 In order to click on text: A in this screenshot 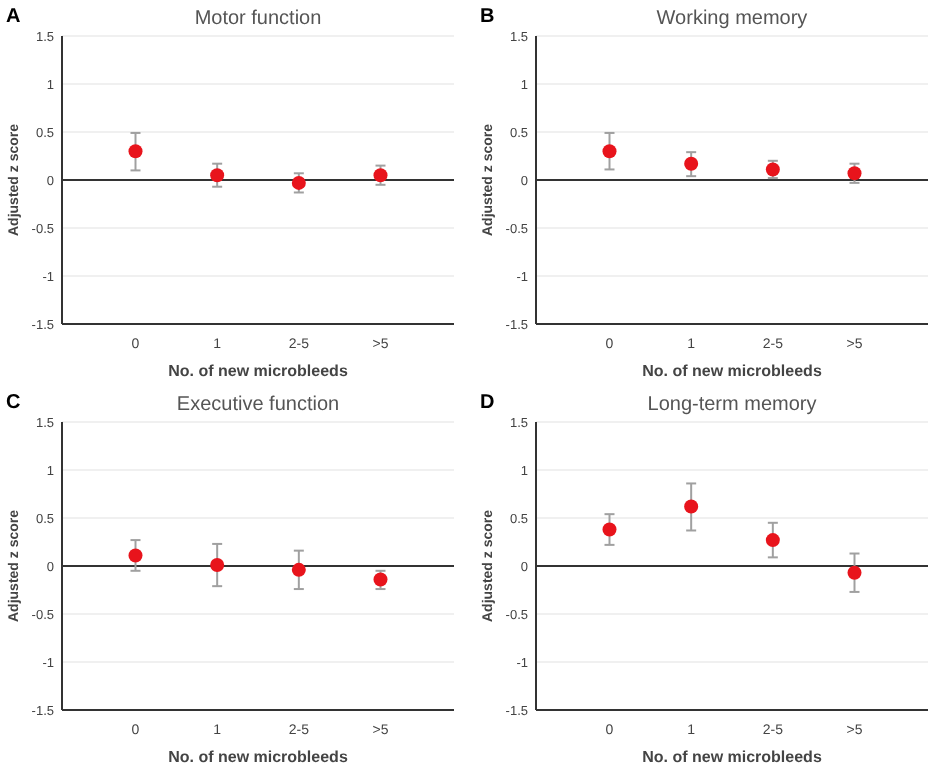, I will do `click(13, 17)`.